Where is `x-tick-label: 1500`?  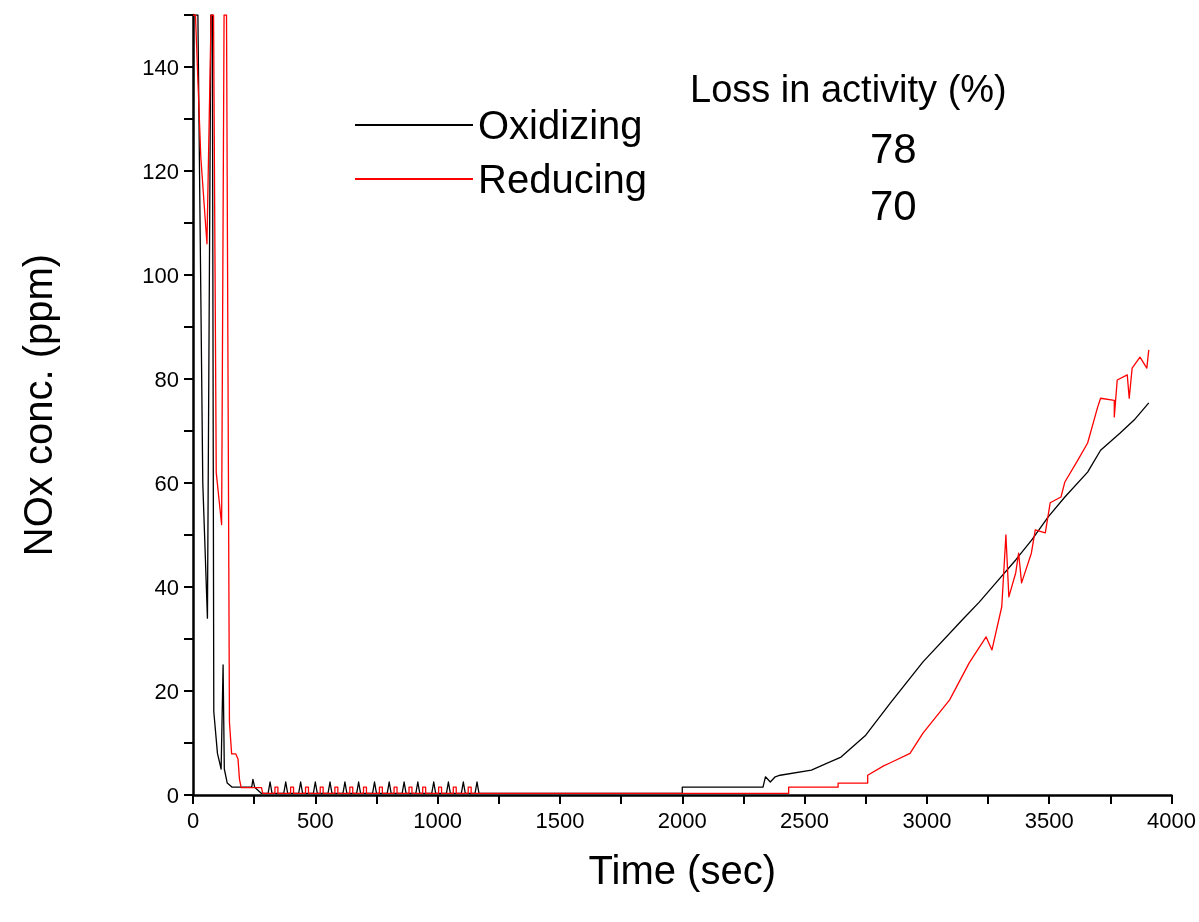 x-tick-label: 1500 is located at coordinates (560, 820).